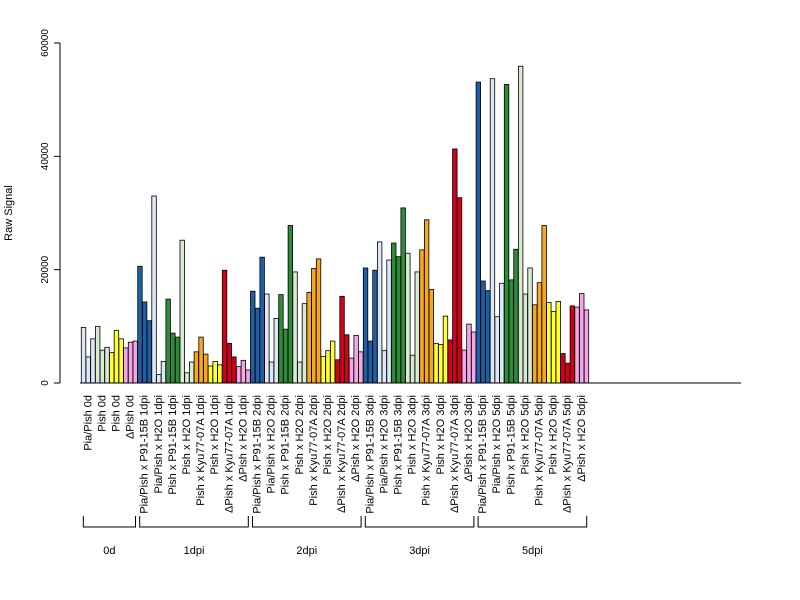 The height and width of the screenshot is (600, 800). What do you see at coordinates (342, 454) in the screenshot?
I see `category-label: ΔPish x Kyu77-07A 2dpi` at bounding box center [342, 454].